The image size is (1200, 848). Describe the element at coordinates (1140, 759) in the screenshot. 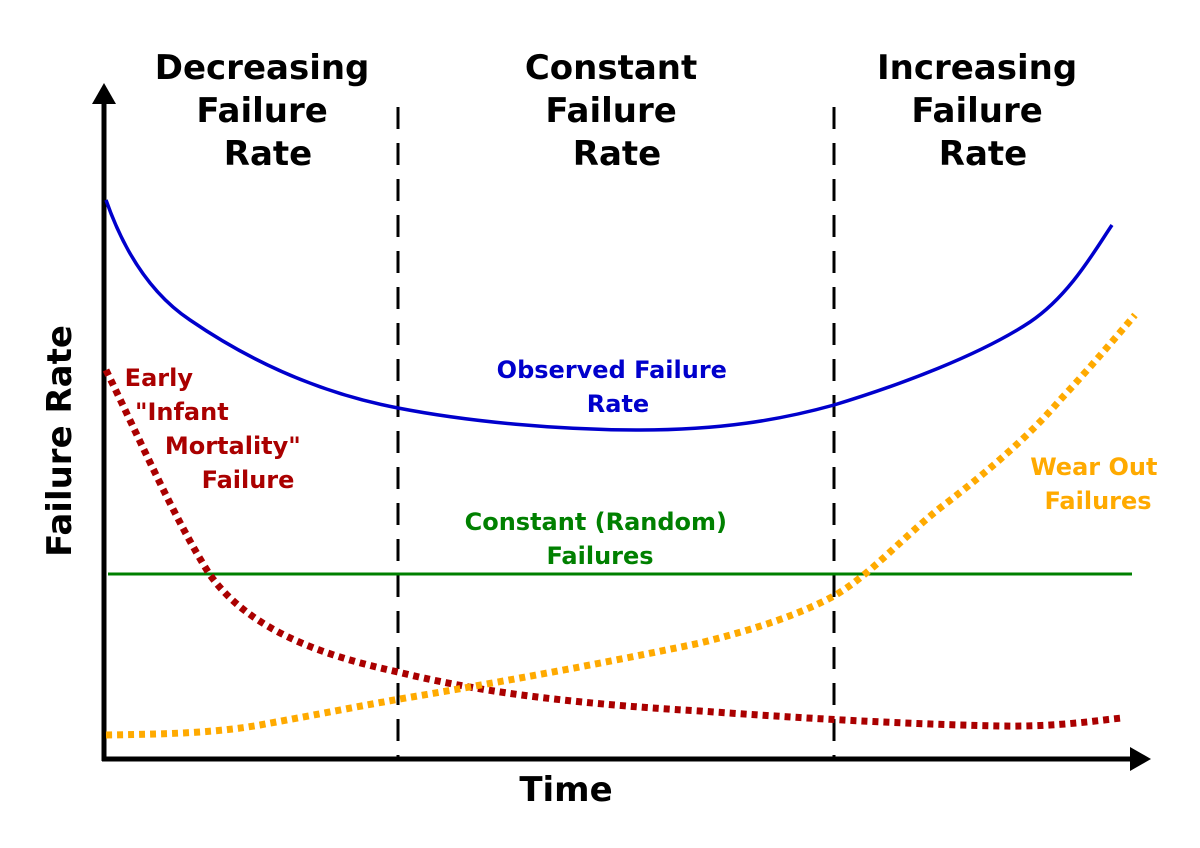

I see `x-axis-arrow` at that location.